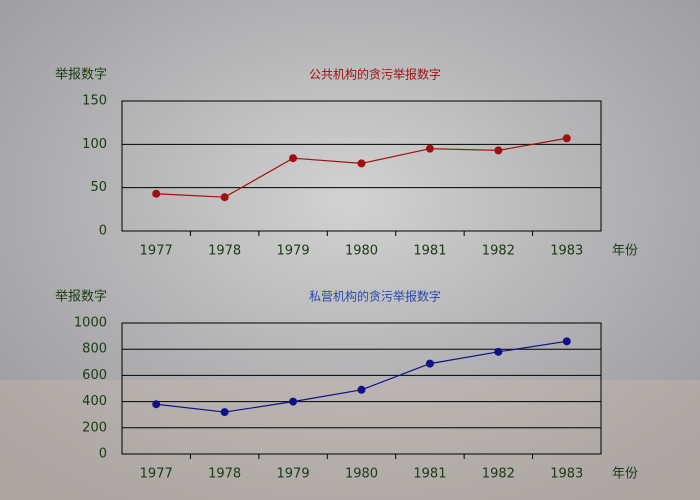 The image size is (700, 500). What do you see at coordinates (94, 401) in the screenshot?
I see `y-tick-label: 400` at bounding box center [94, 401].